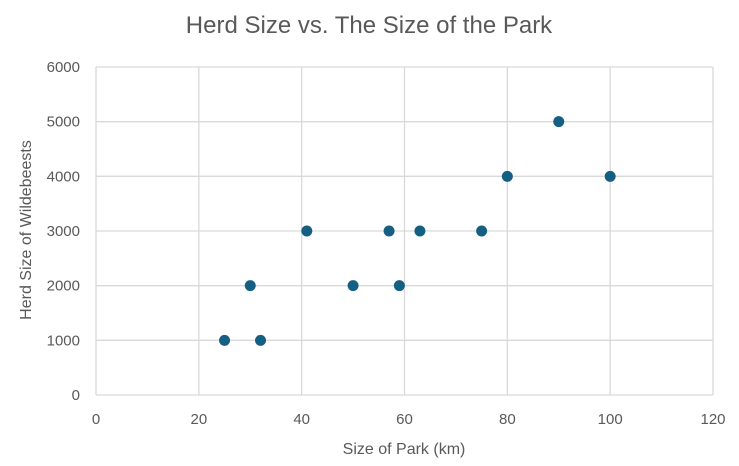  What do you see at coordinates (63, 176) in the screenshot?
I see `y-tick-label: 4000` at bounding box center [63, 176].